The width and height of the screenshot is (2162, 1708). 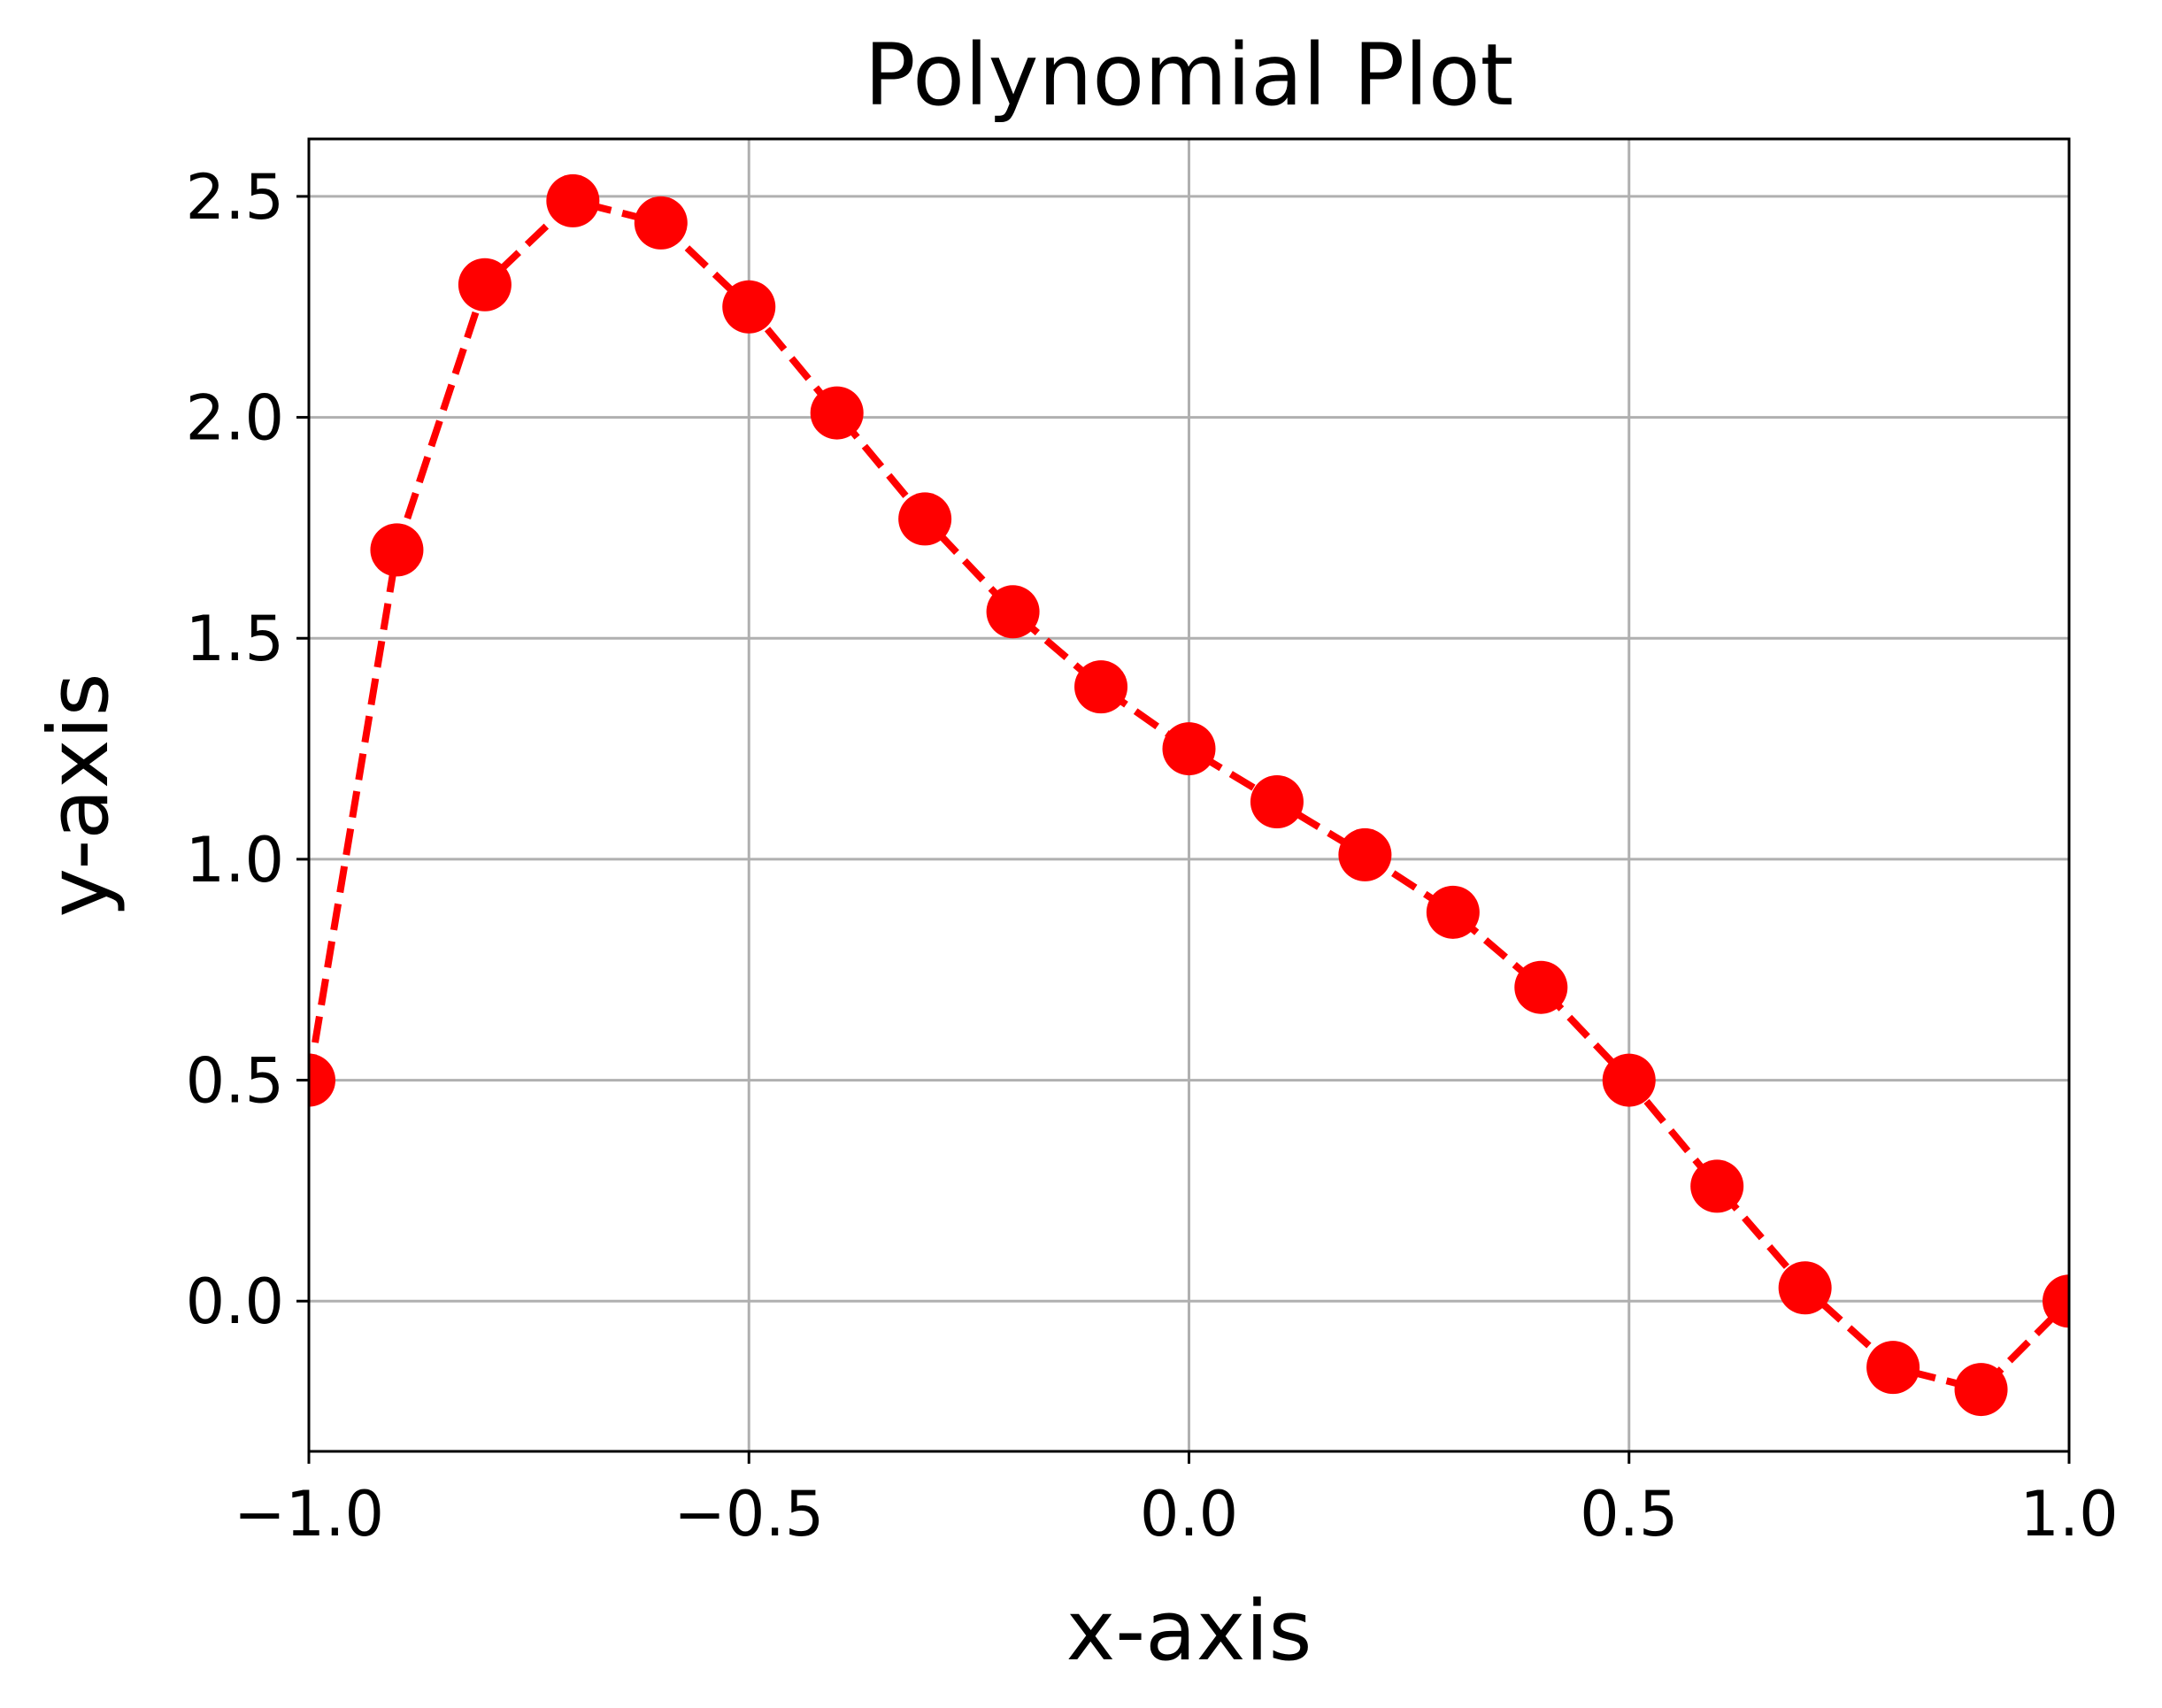 I want to click on y-tick-label: 2.5, so click(x=235, y=197).